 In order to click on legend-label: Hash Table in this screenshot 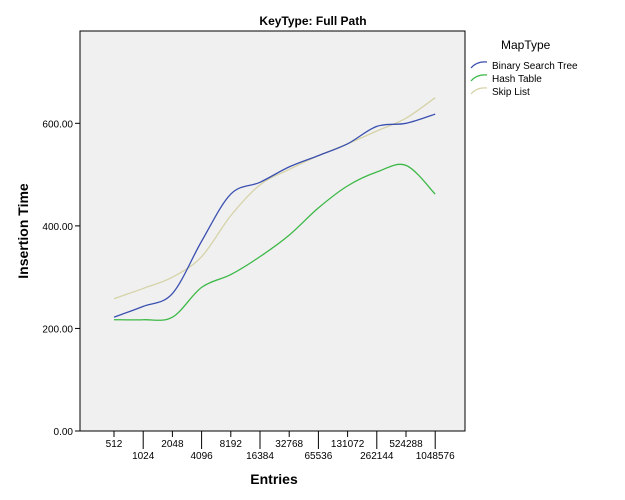, I will do `click(517, 79)`.